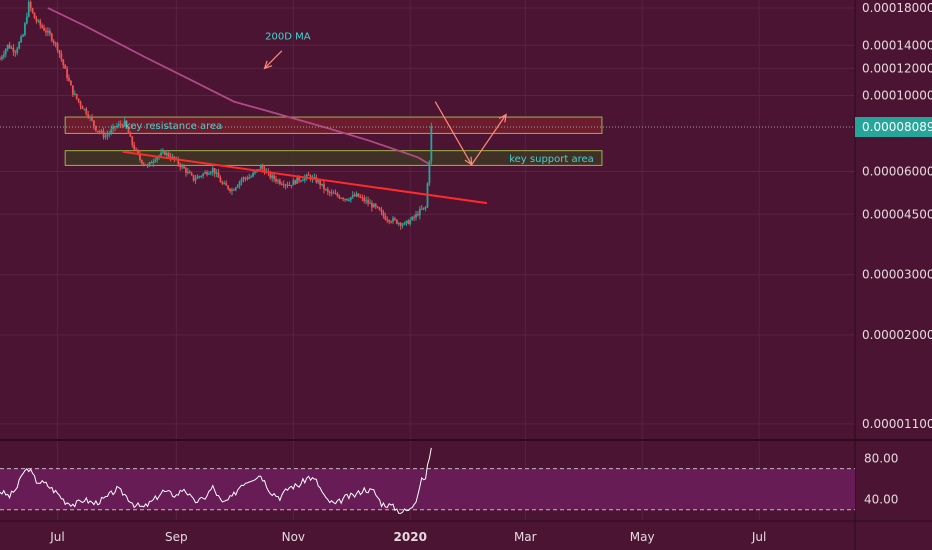 This screenshot has width=932, height=550. I want to click on price-axis-label: 0.00014000, so click(897, 45).